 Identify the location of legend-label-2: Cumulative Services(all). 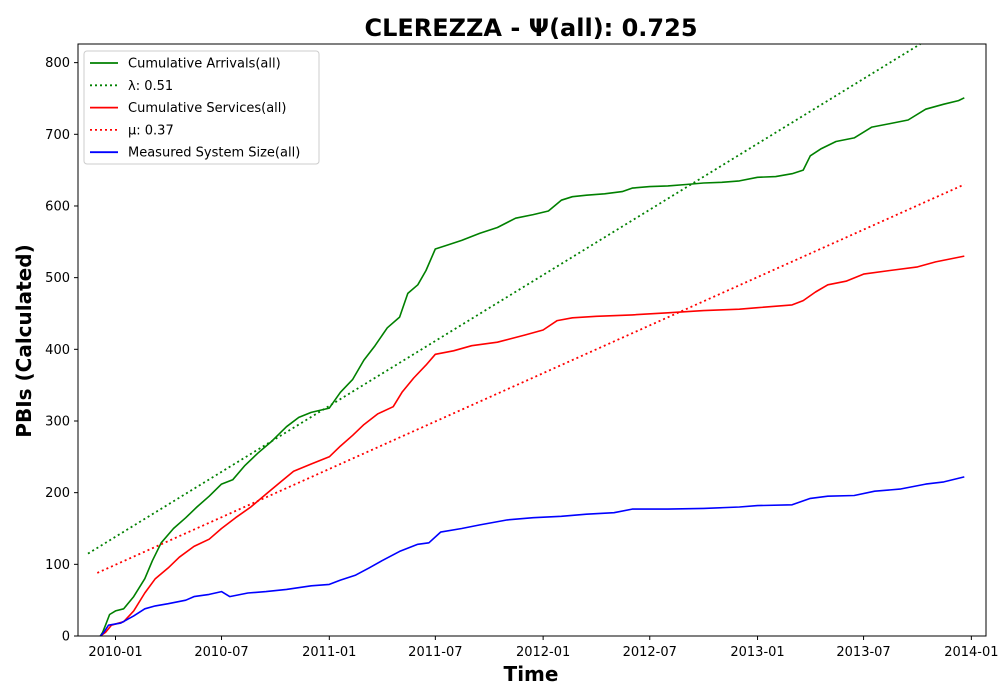
(207, 108).